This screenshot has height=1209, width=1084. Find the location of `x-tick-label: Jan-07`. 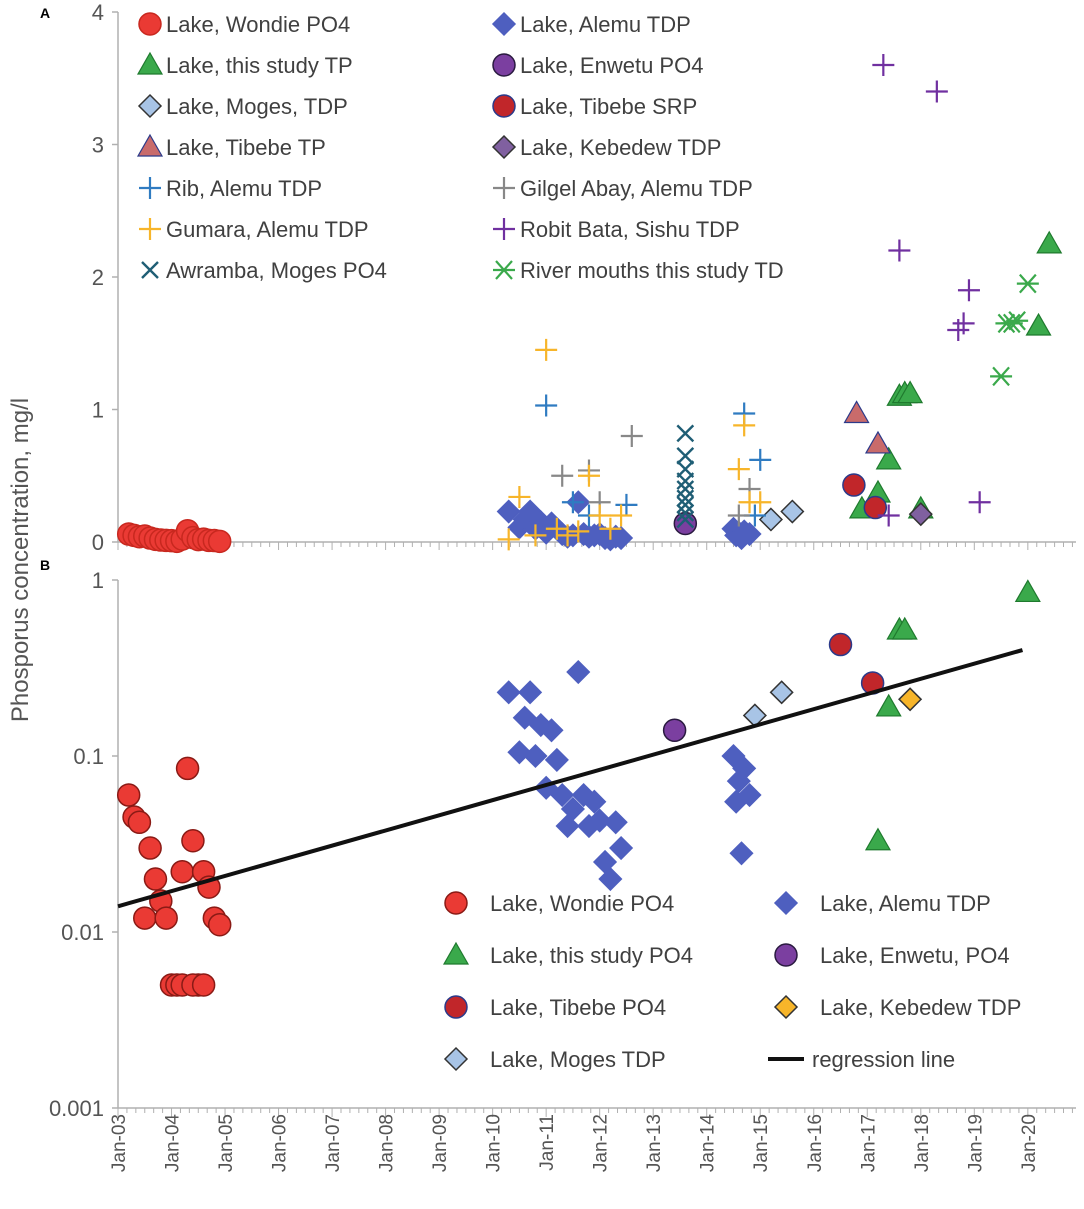

x-tick-label: Jan-07 is located at coordinates (333, 1143).